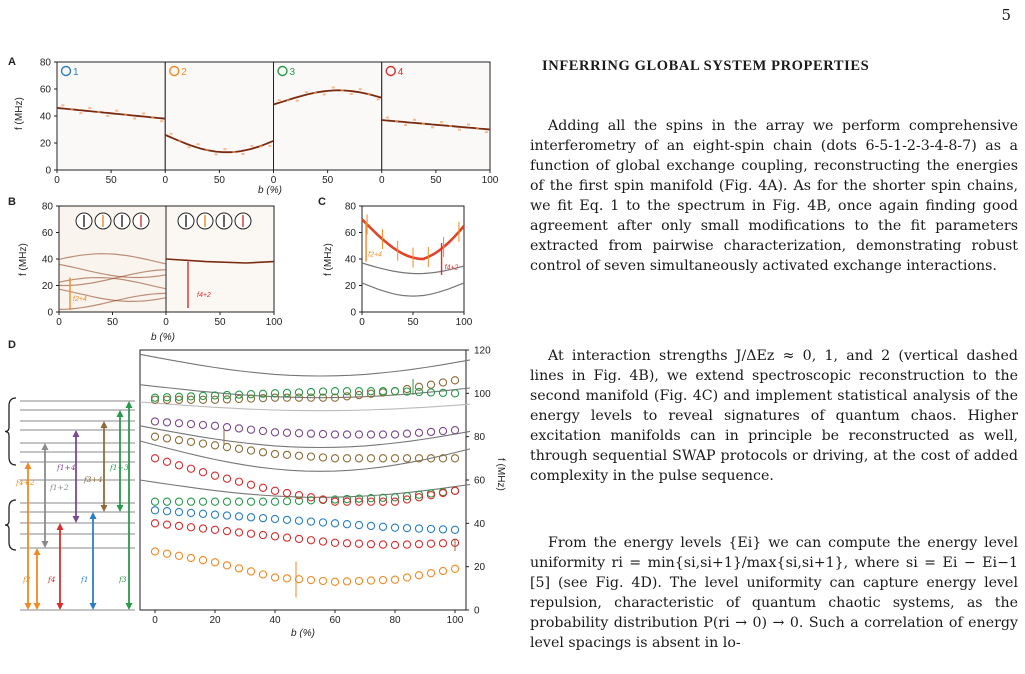 The width and height of the screenshot is (1025, 674). Describe the element at coordinates (351, 233) in the screenshot. I see `panel-c-ytick-label: 60` at that location.